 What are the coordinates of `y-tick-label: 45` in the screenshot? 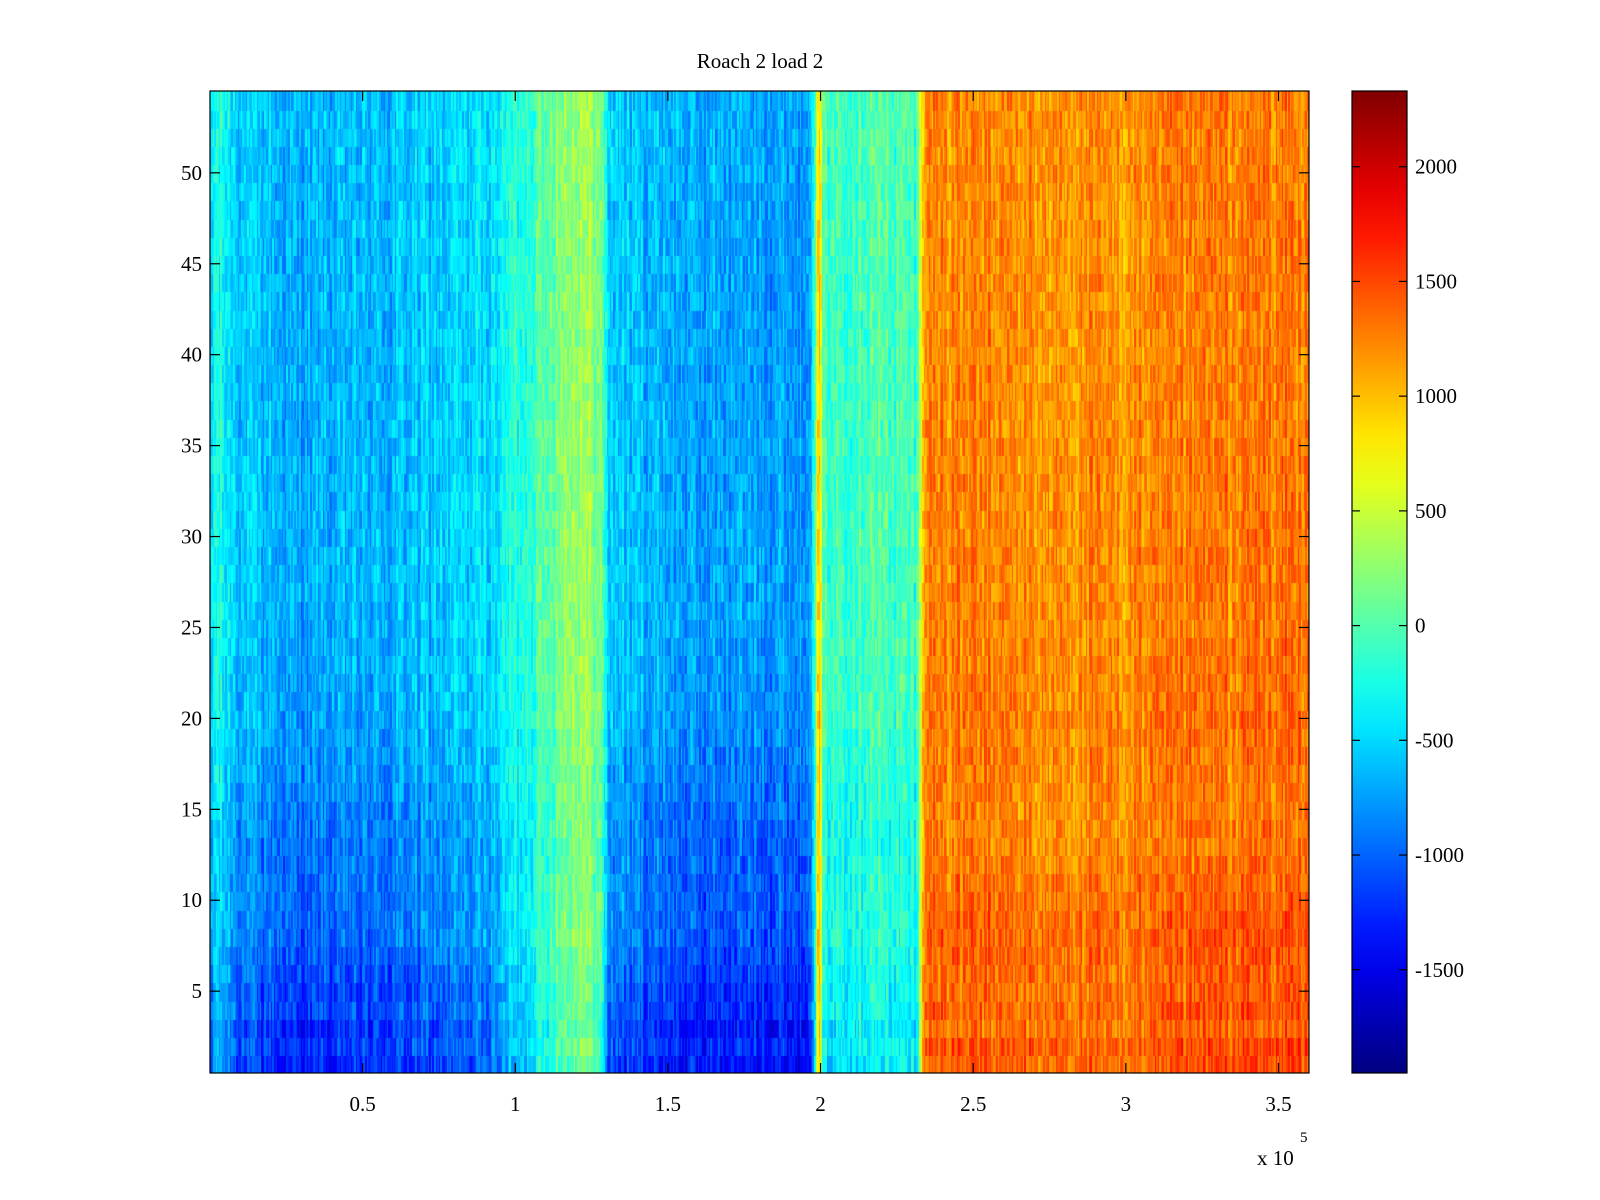 It's located at (191, 264).